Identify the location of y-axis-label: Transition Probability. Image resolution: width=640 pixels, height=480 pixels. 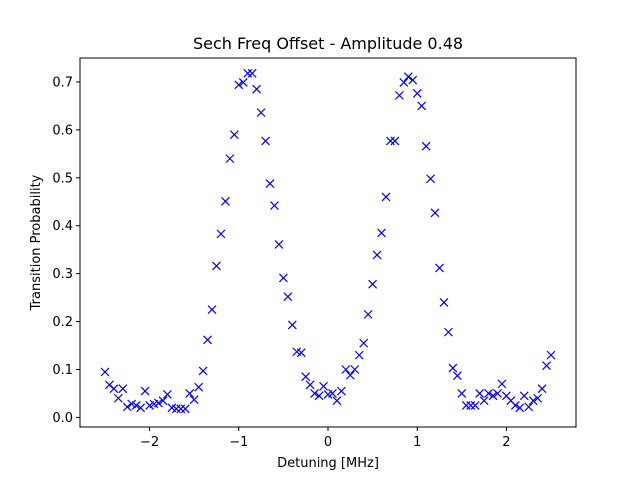
(36, 242).